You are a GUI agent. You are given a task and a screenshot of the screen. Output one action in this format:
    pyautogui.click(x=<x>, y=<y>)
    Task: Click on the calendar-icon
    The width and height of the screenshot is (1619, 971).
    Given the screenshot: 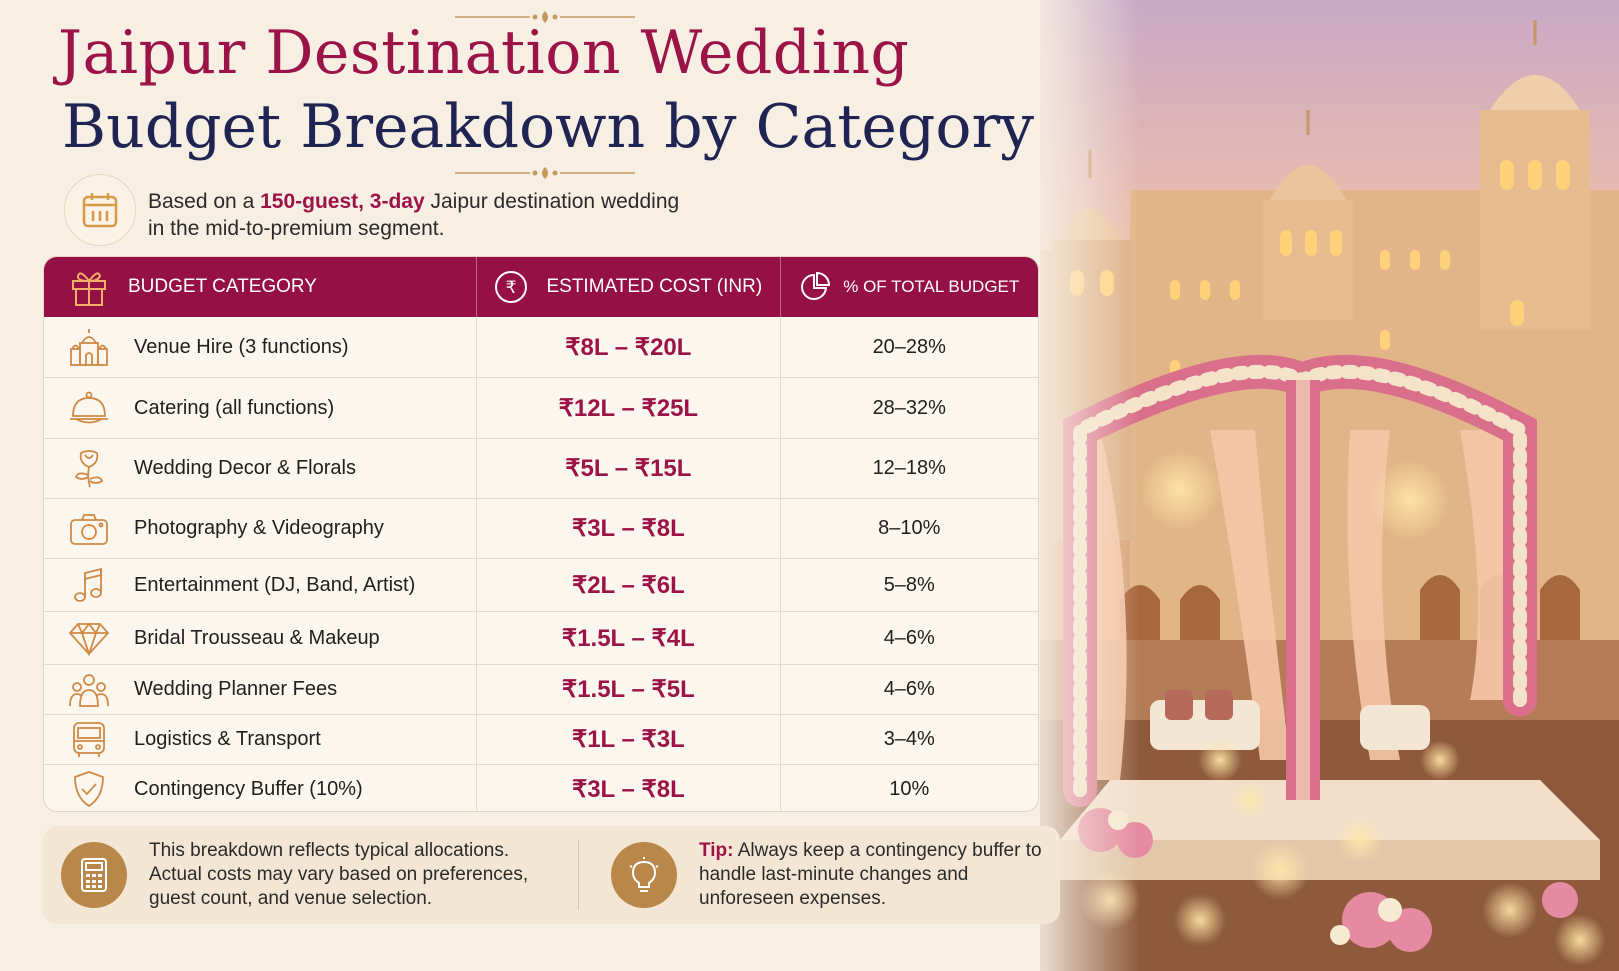 What is the action you would take?
    pyautogui.click(x=100, y=210)
    